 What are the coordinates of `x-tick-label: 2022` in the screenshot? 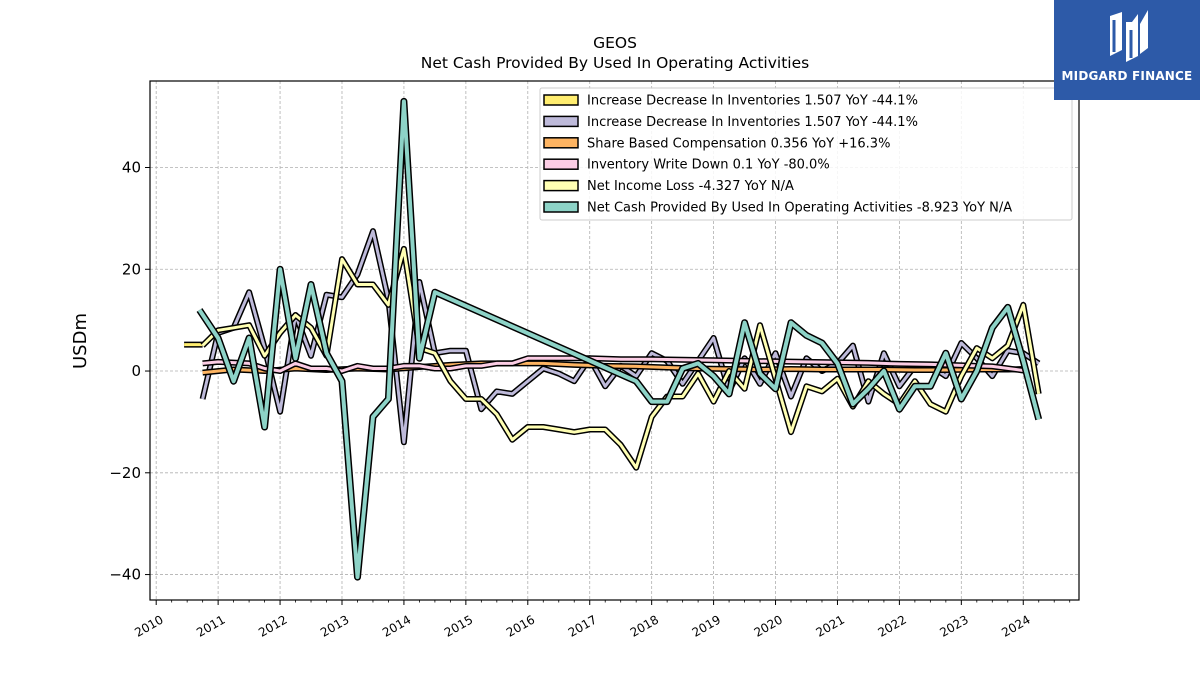 It's located at (891, 625).